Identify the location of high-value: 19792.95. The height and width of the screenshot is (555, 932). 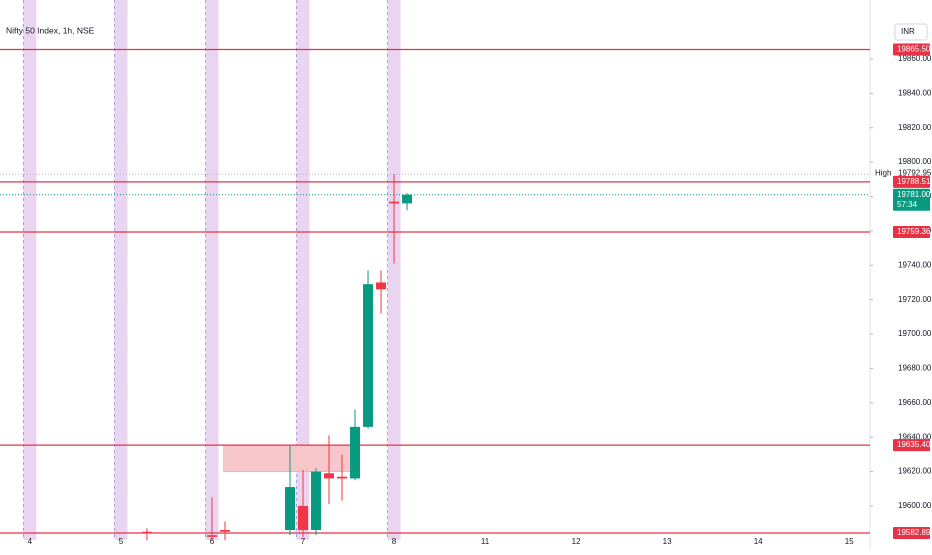
(915, 172).